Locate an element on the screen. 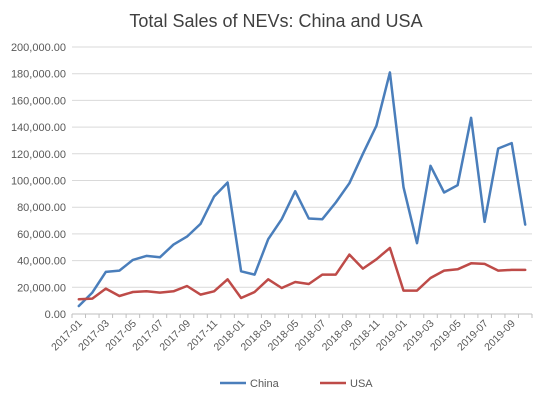 The width and height of the screenshot is (553, 403). y-tick-label: 80,000.00 is located at coordinates (41, 208).